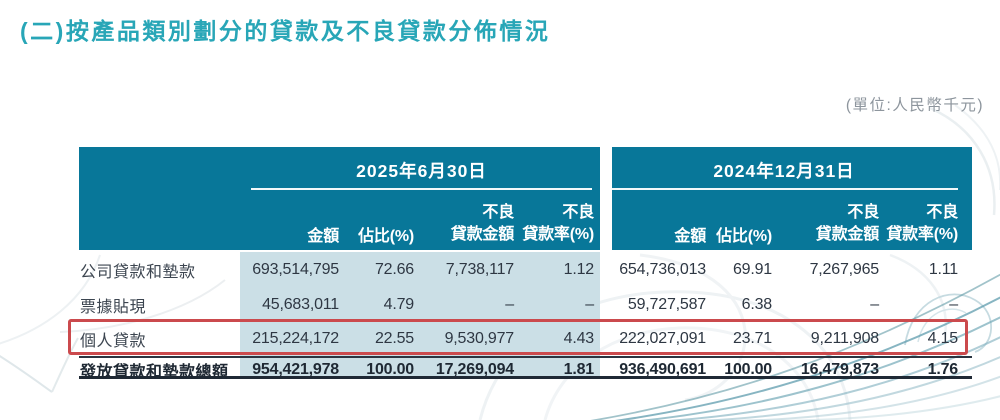 The height and width of the screenshot is (420, 1000). Describe the element at coordinates (744, 236) in the screenshot. I see `subheader-ratio-2024: 佔比(%)` at that location.